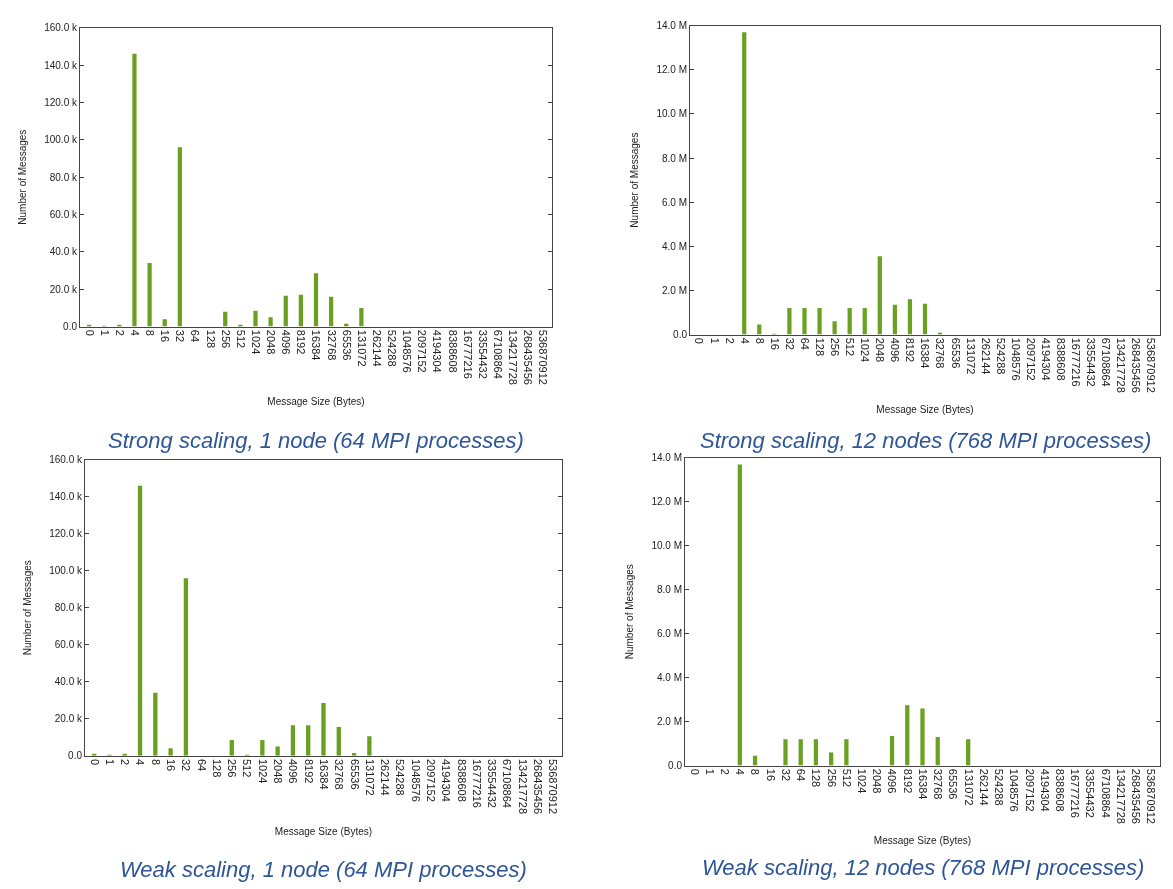 This screenshot has height=889, width=1173. Describe the element at coordinates (61, 28) in the screenshot. I see `y-tick-label: 160.0 k` at that location.